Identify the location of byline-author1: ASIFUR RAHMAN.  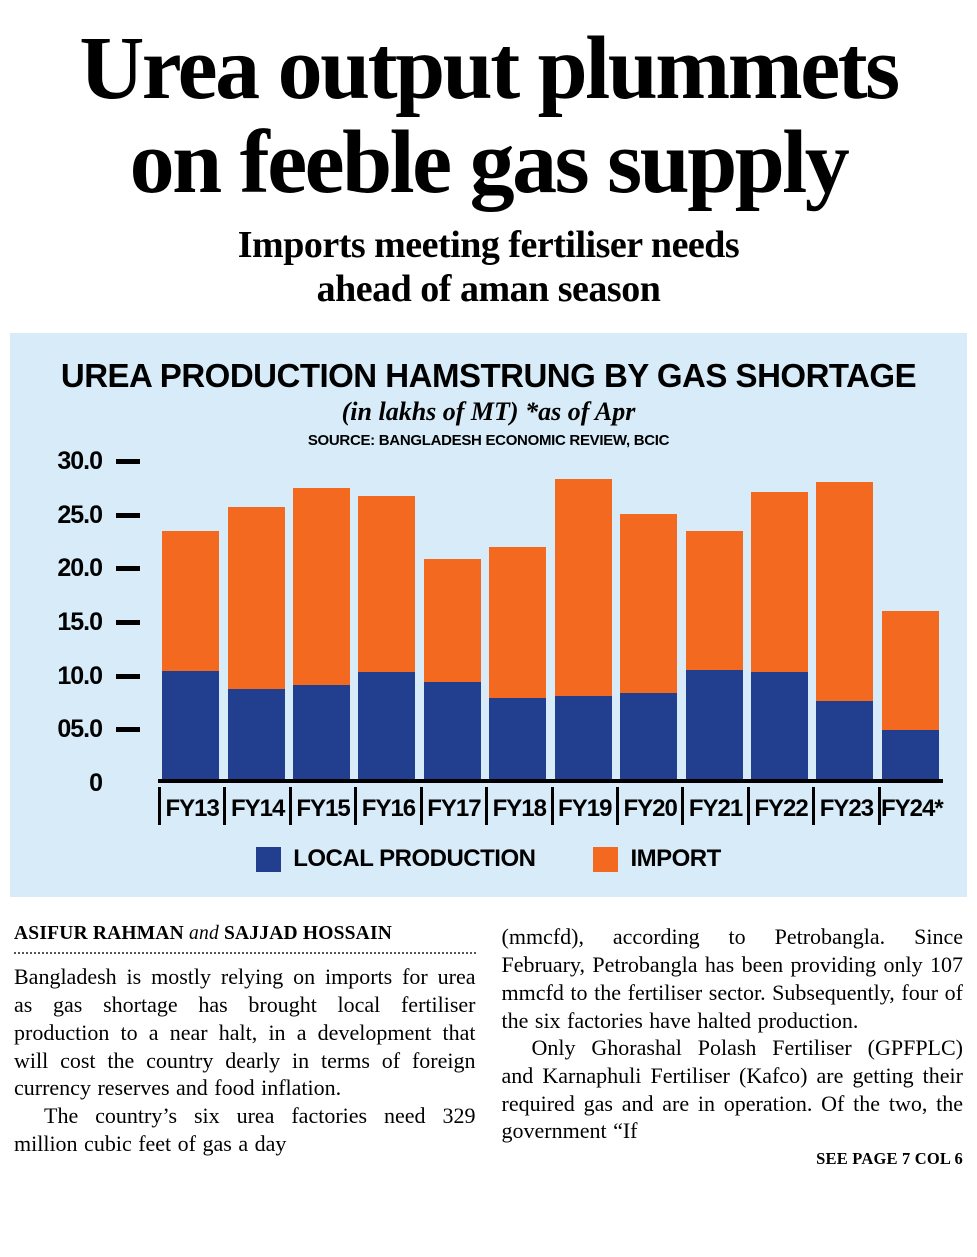
(99, 934).